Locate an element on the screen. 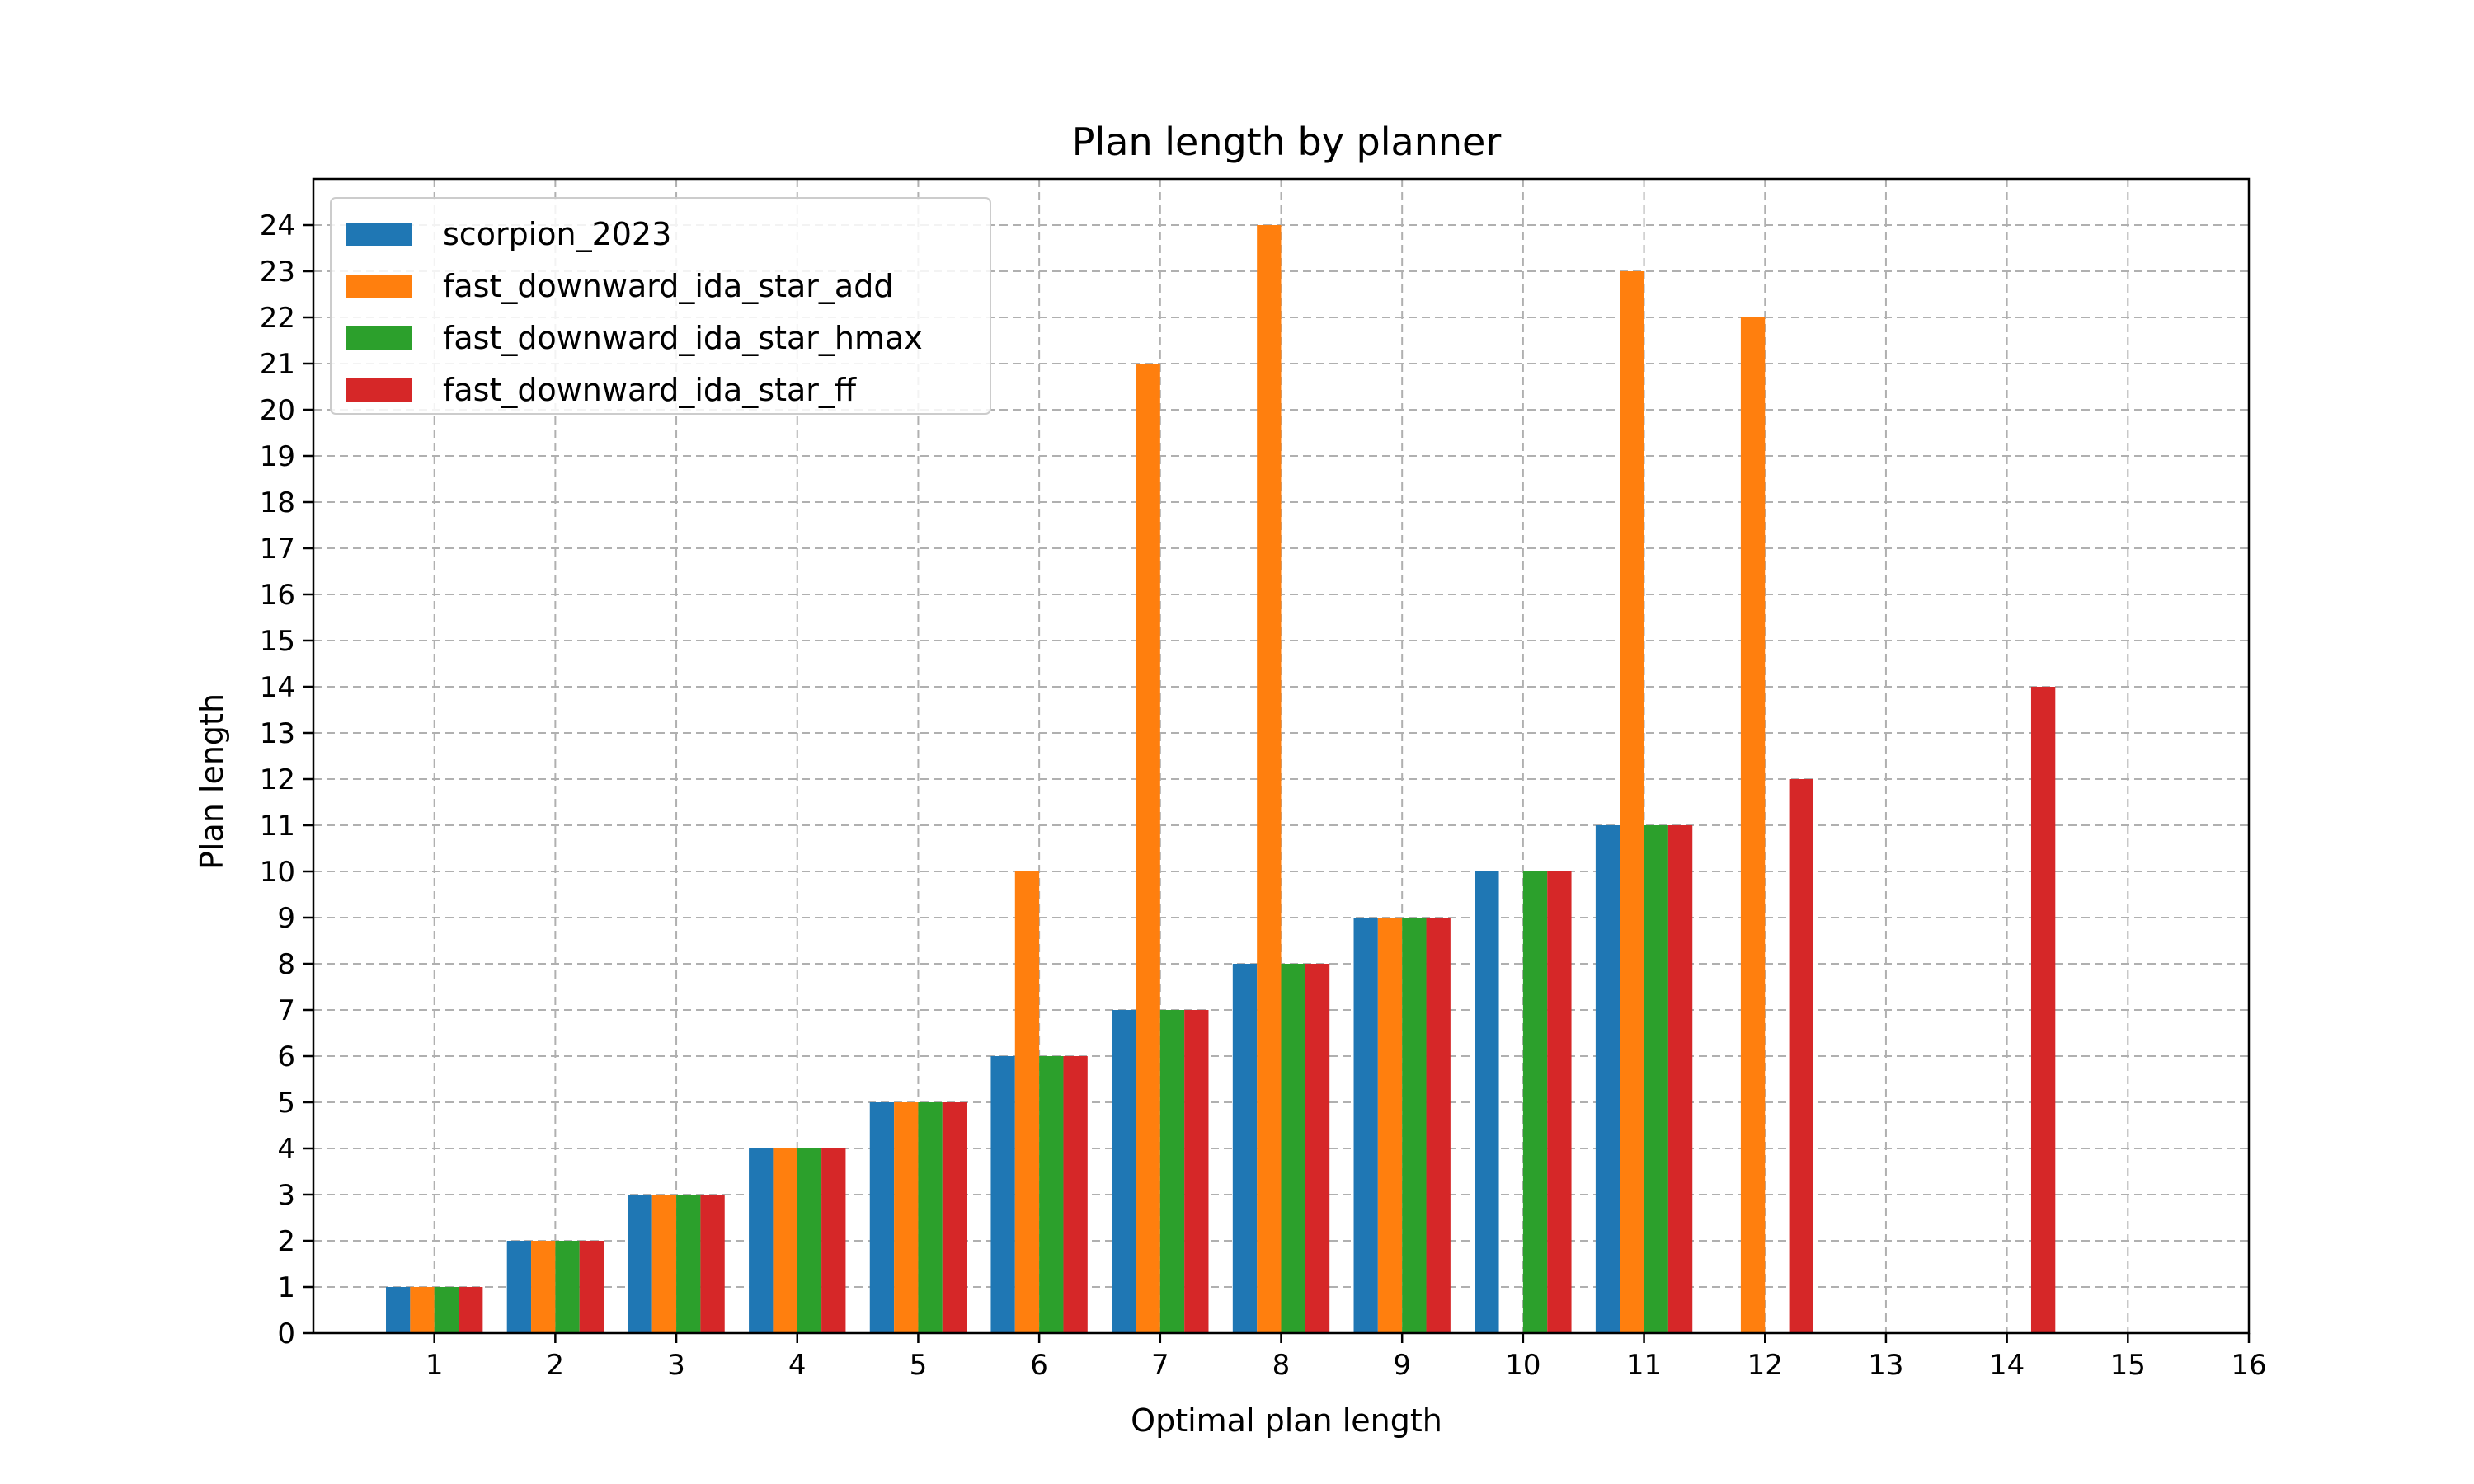 The width and height of the screenshot is (2474, 1484). y-tick-label: 9 is located at coordinates (286, 919).